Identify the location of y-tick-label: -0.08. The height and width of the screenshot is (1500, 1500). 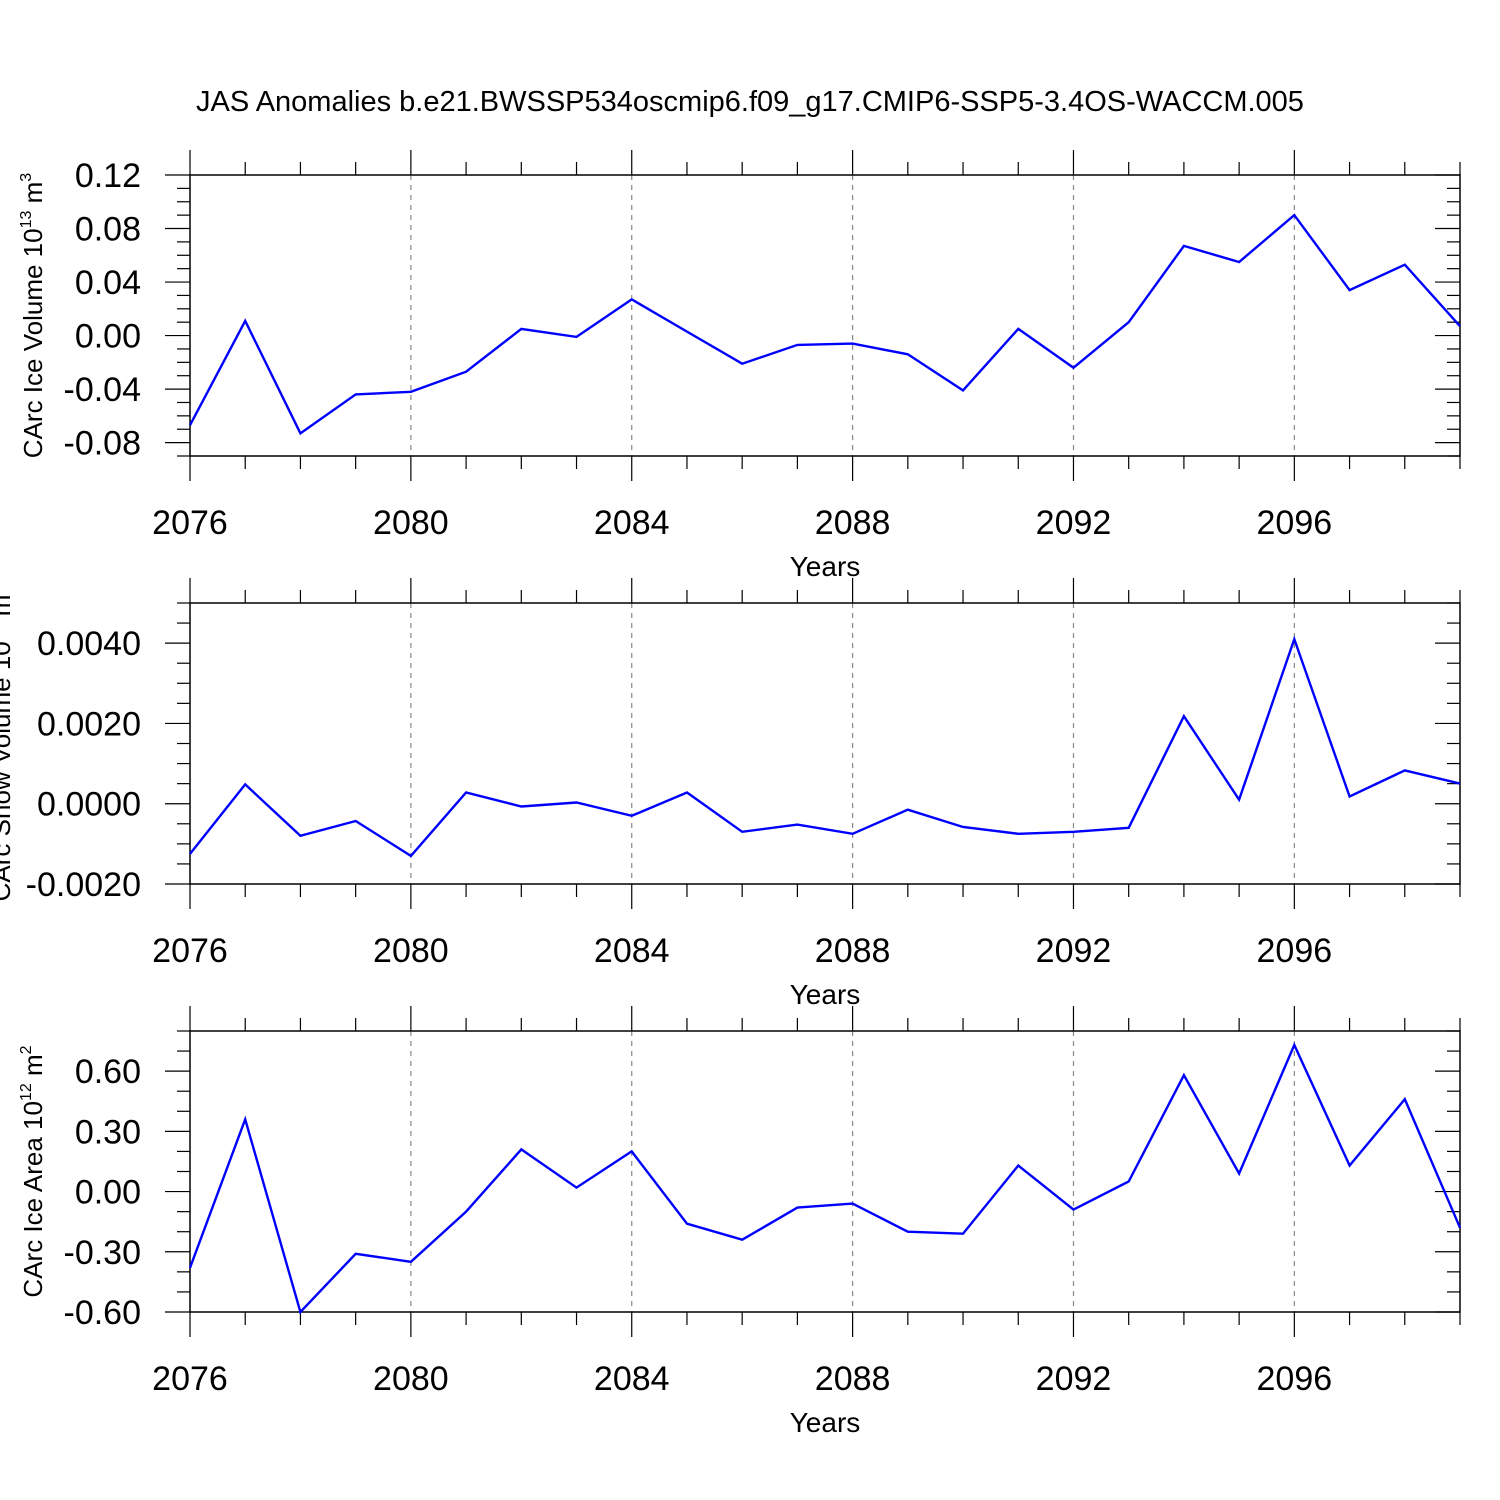
(103, 444).